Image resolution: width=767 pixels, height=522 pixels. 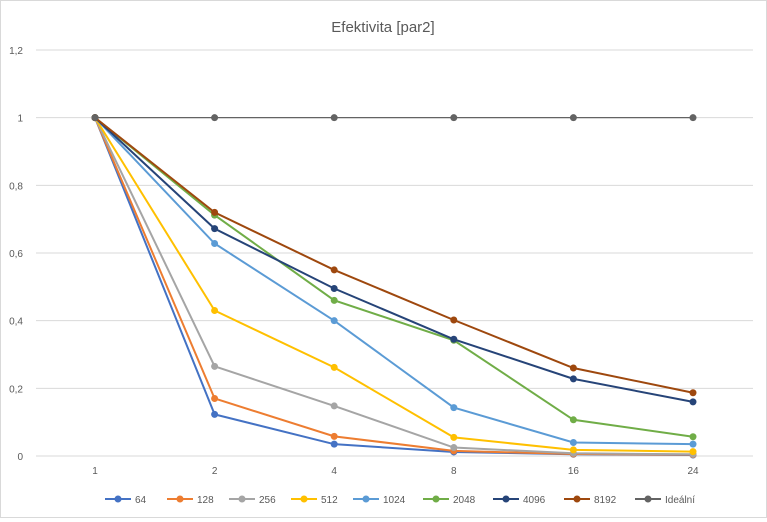 I want to click on legend-item: 256, so click(x=252, y=500).